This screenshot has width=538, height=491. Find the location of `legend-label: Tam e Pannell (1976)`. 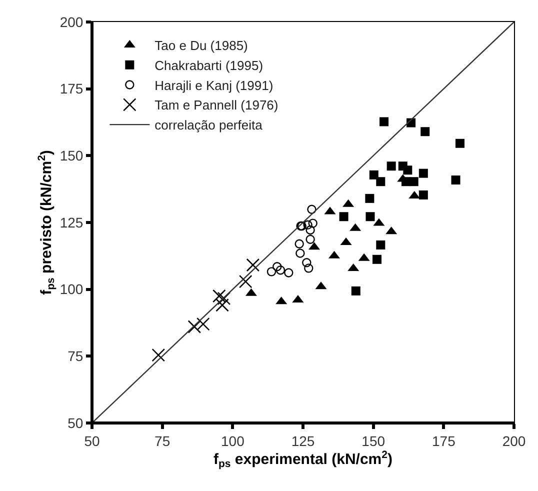

legend-label: Tam e Pannell (1976) is located at coordinates (216, 105).